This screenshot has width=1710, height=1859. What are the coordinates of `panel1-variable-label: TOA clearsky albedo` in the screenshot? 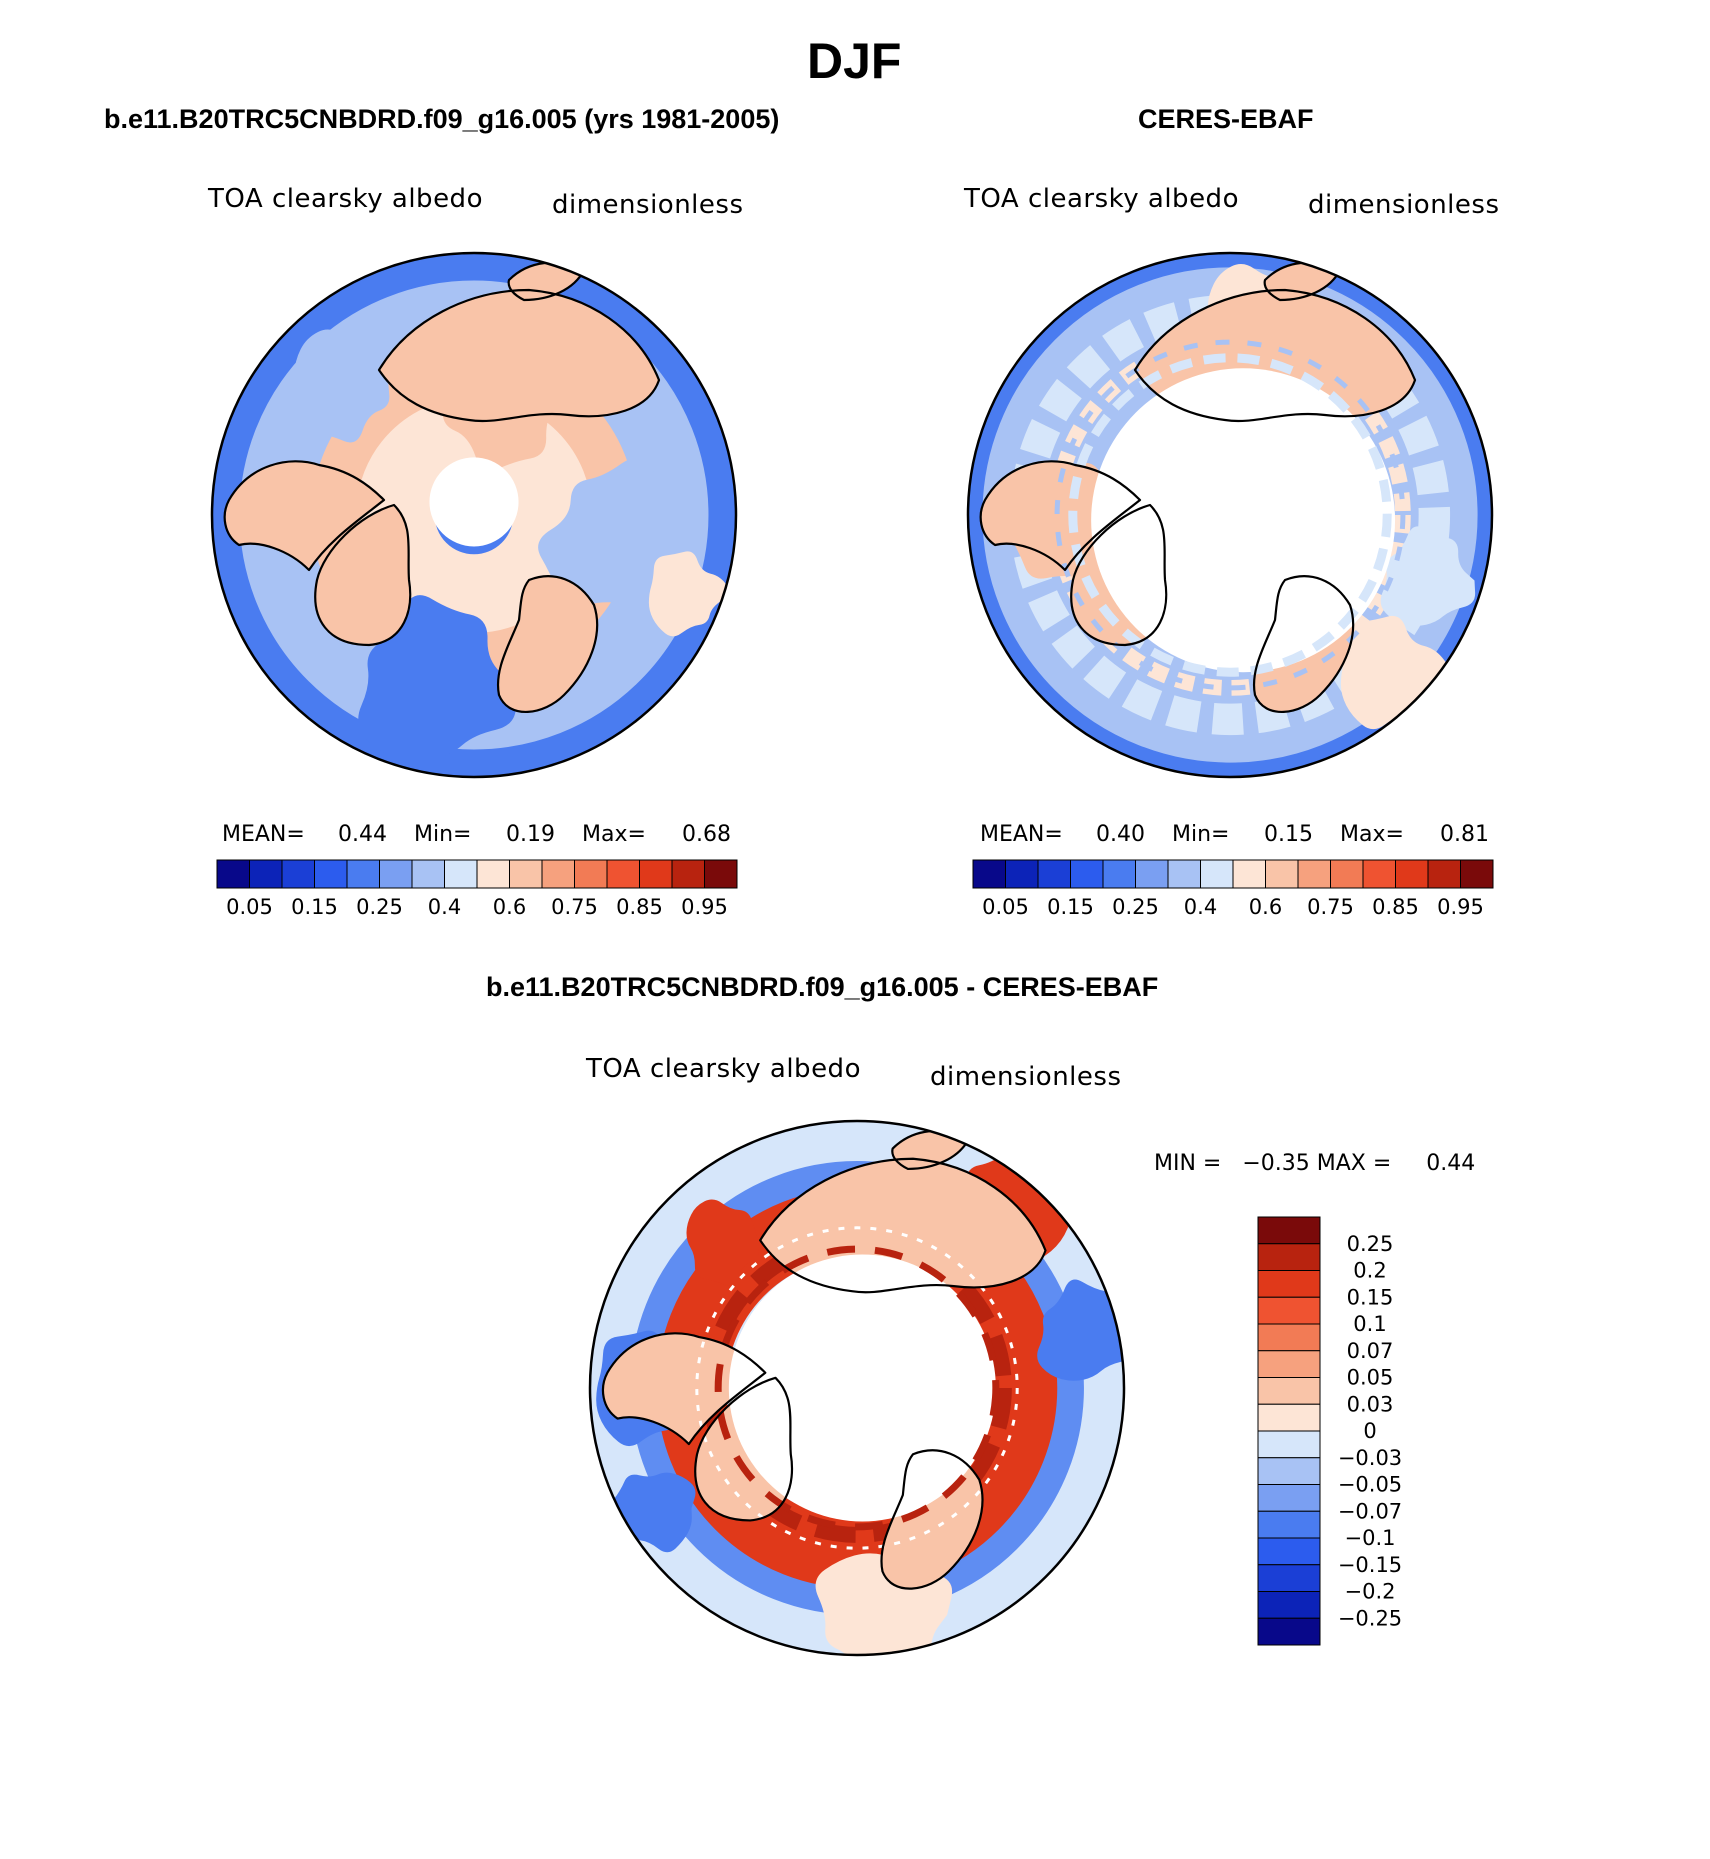 It's located at (345, 199).